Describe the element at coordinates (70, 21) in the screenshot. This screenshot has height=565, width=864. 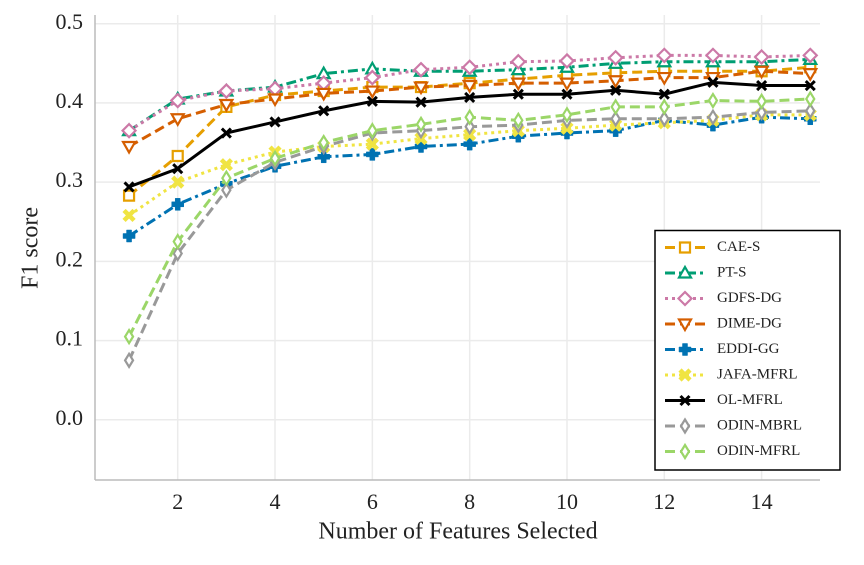
I see `y-tick-label: 0.5` at that location.